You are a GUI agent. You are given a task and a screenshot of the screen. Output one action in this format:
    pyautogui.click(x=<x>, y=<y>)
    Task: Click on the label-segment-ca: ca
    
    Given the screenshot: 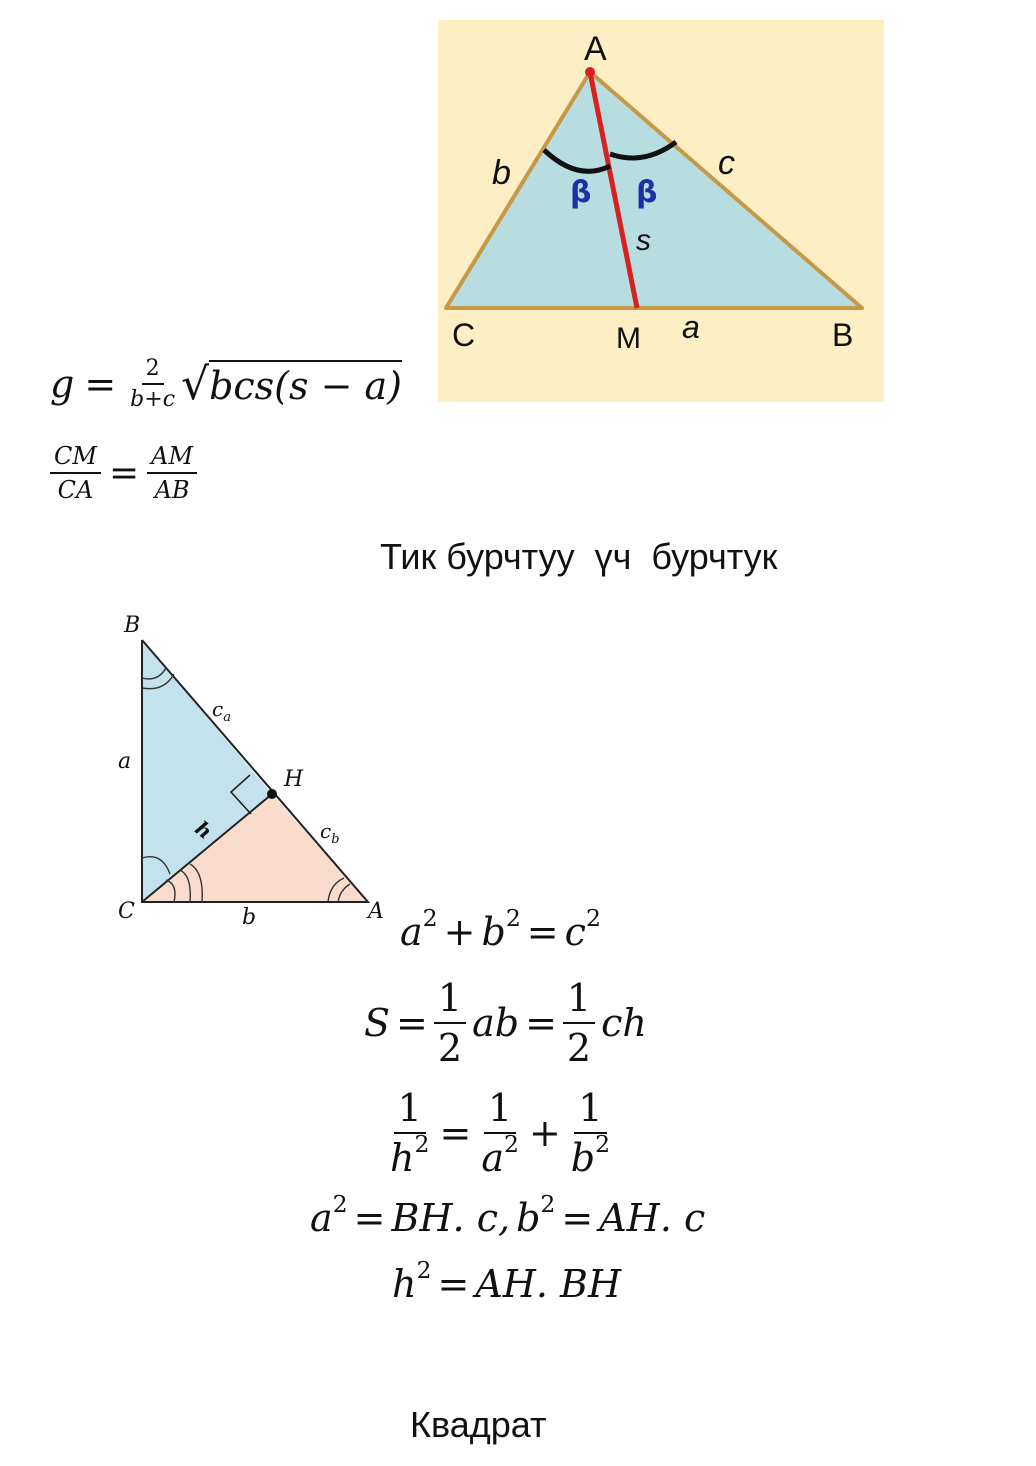 What is the action you would take?
    pyautogui.click(x=221, y=711)
    